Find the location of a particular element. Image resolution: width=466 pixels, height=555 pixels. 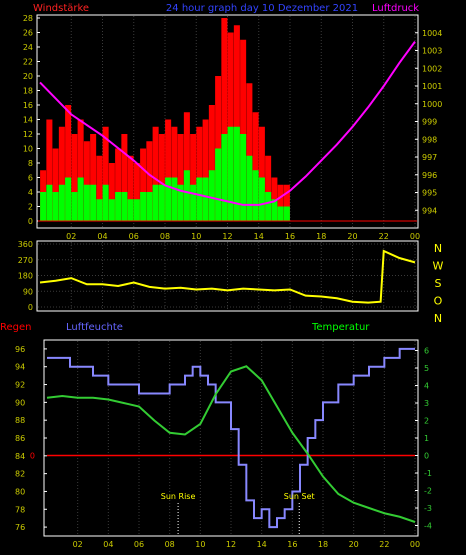

temperature-axis-label: Temperatur is located at coordinates (340, 327).